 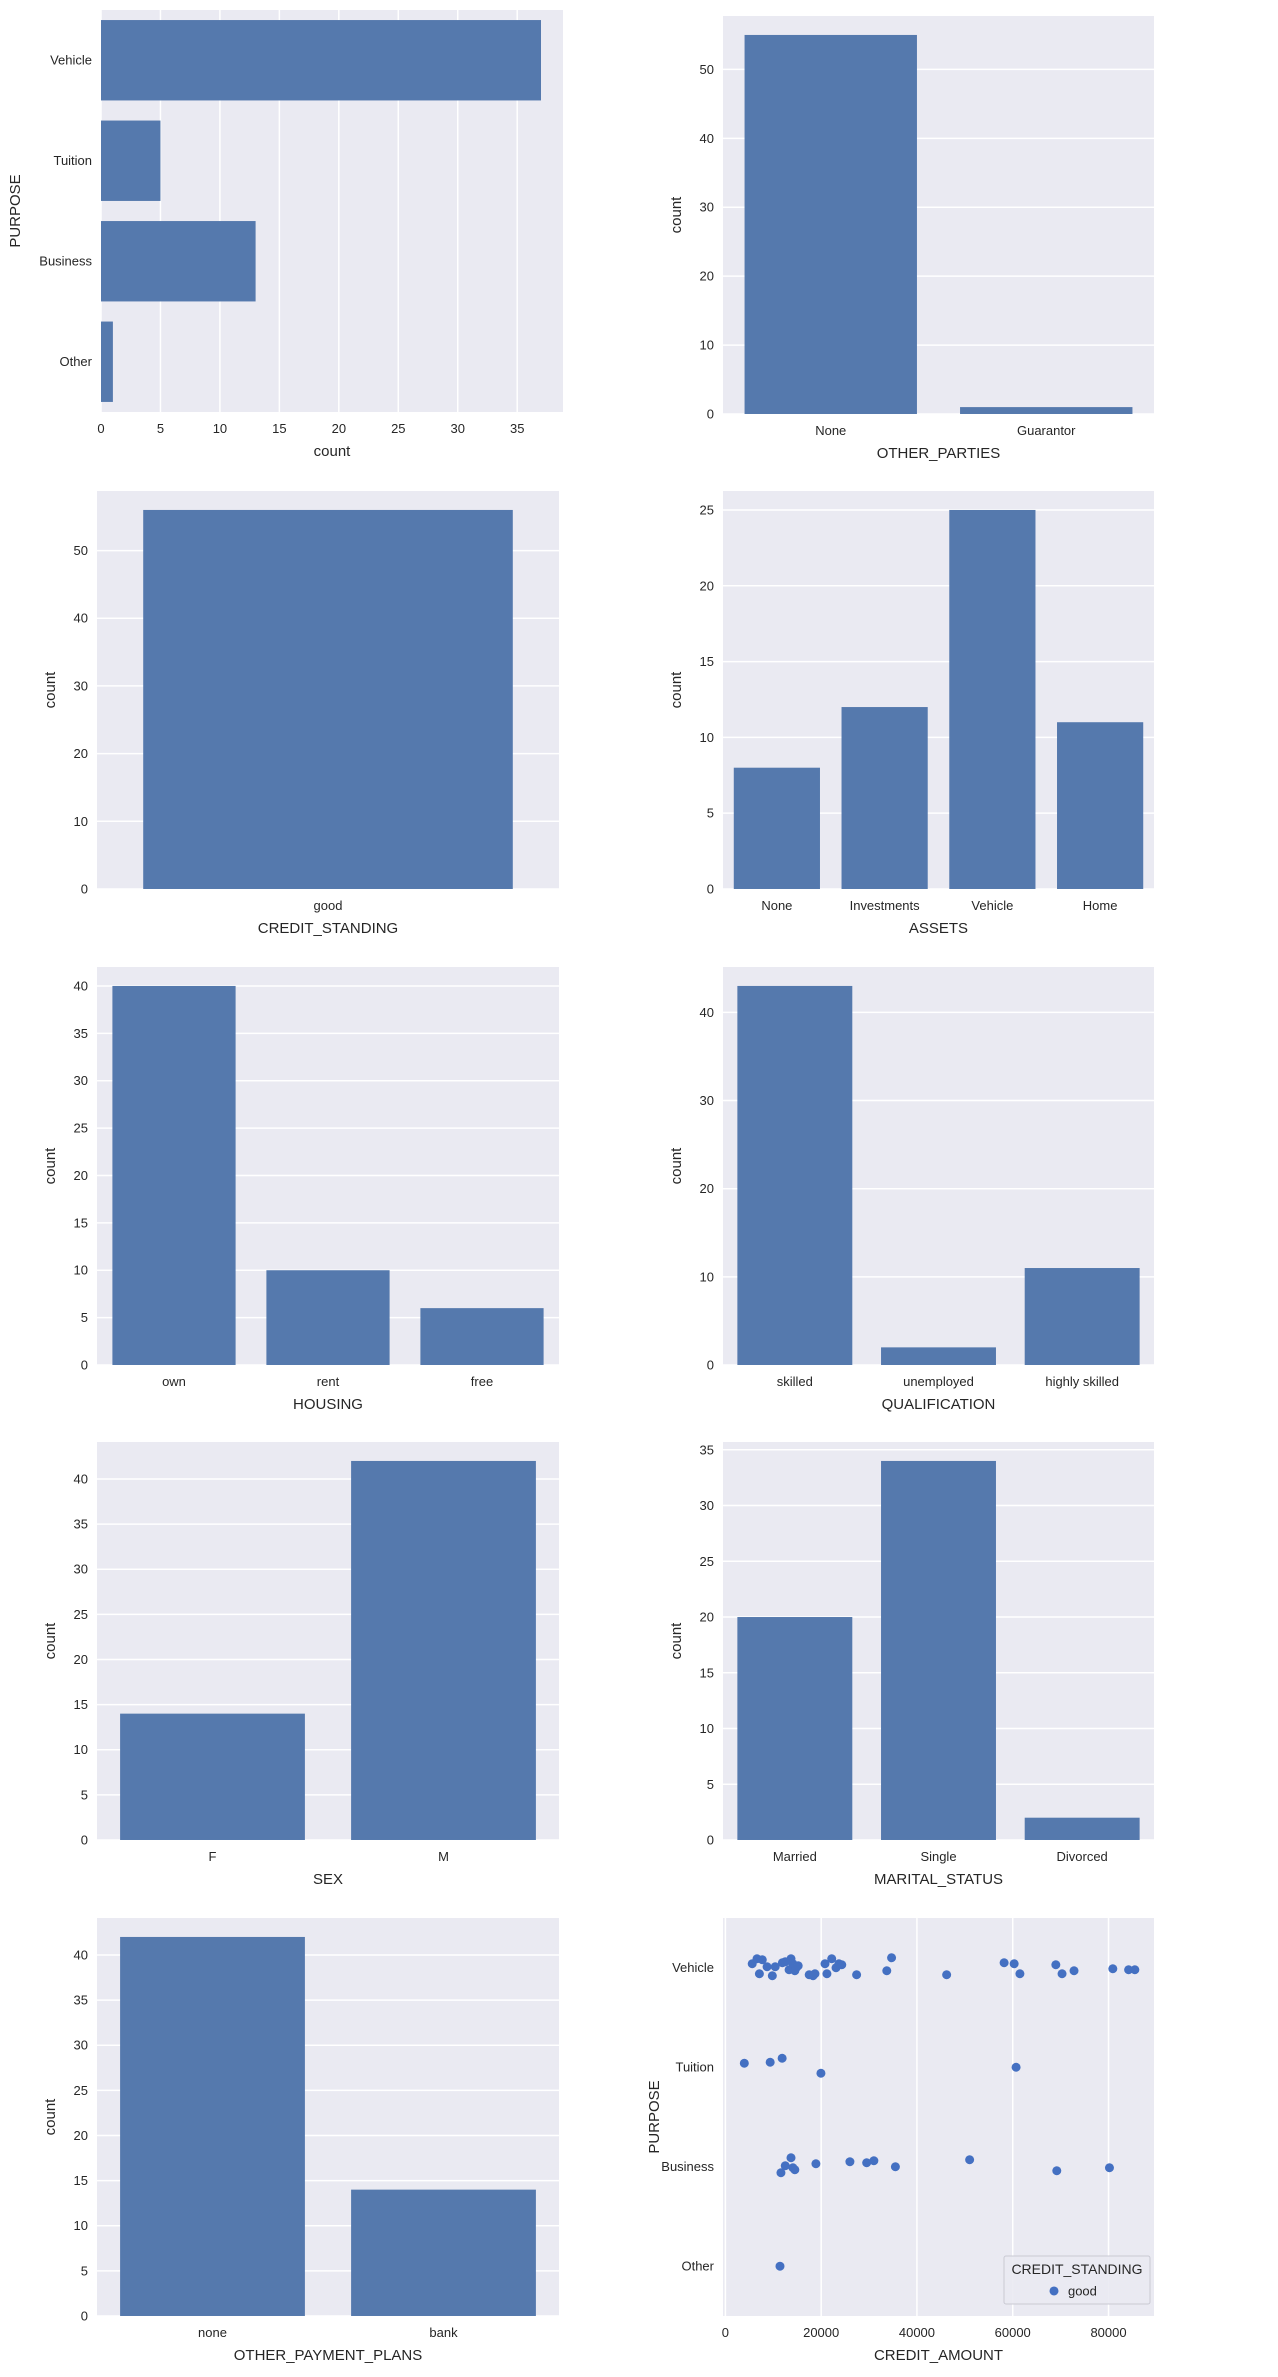 I want to click on x-category-label: Investments, so click(x=885, y=905).